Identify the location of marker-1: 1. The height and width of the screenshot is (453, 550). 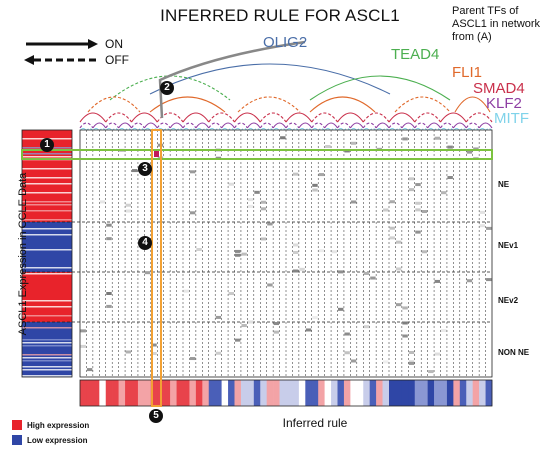
(47, 145).